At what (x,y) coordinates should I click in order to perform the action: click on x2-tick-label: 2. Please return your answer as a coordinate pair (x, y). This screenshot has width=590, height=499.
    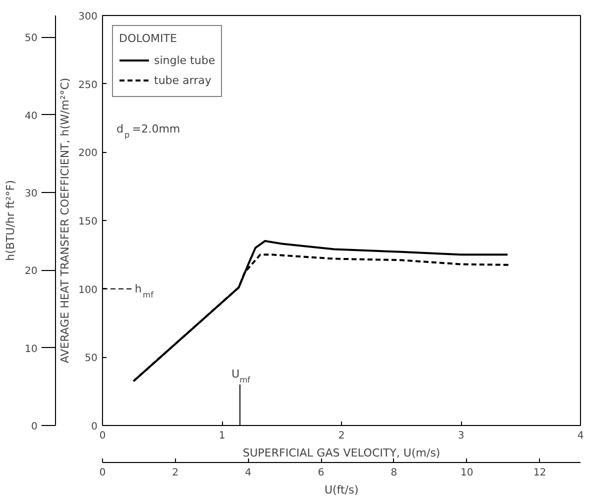
    Looking at the image, I should click on (175, 473).